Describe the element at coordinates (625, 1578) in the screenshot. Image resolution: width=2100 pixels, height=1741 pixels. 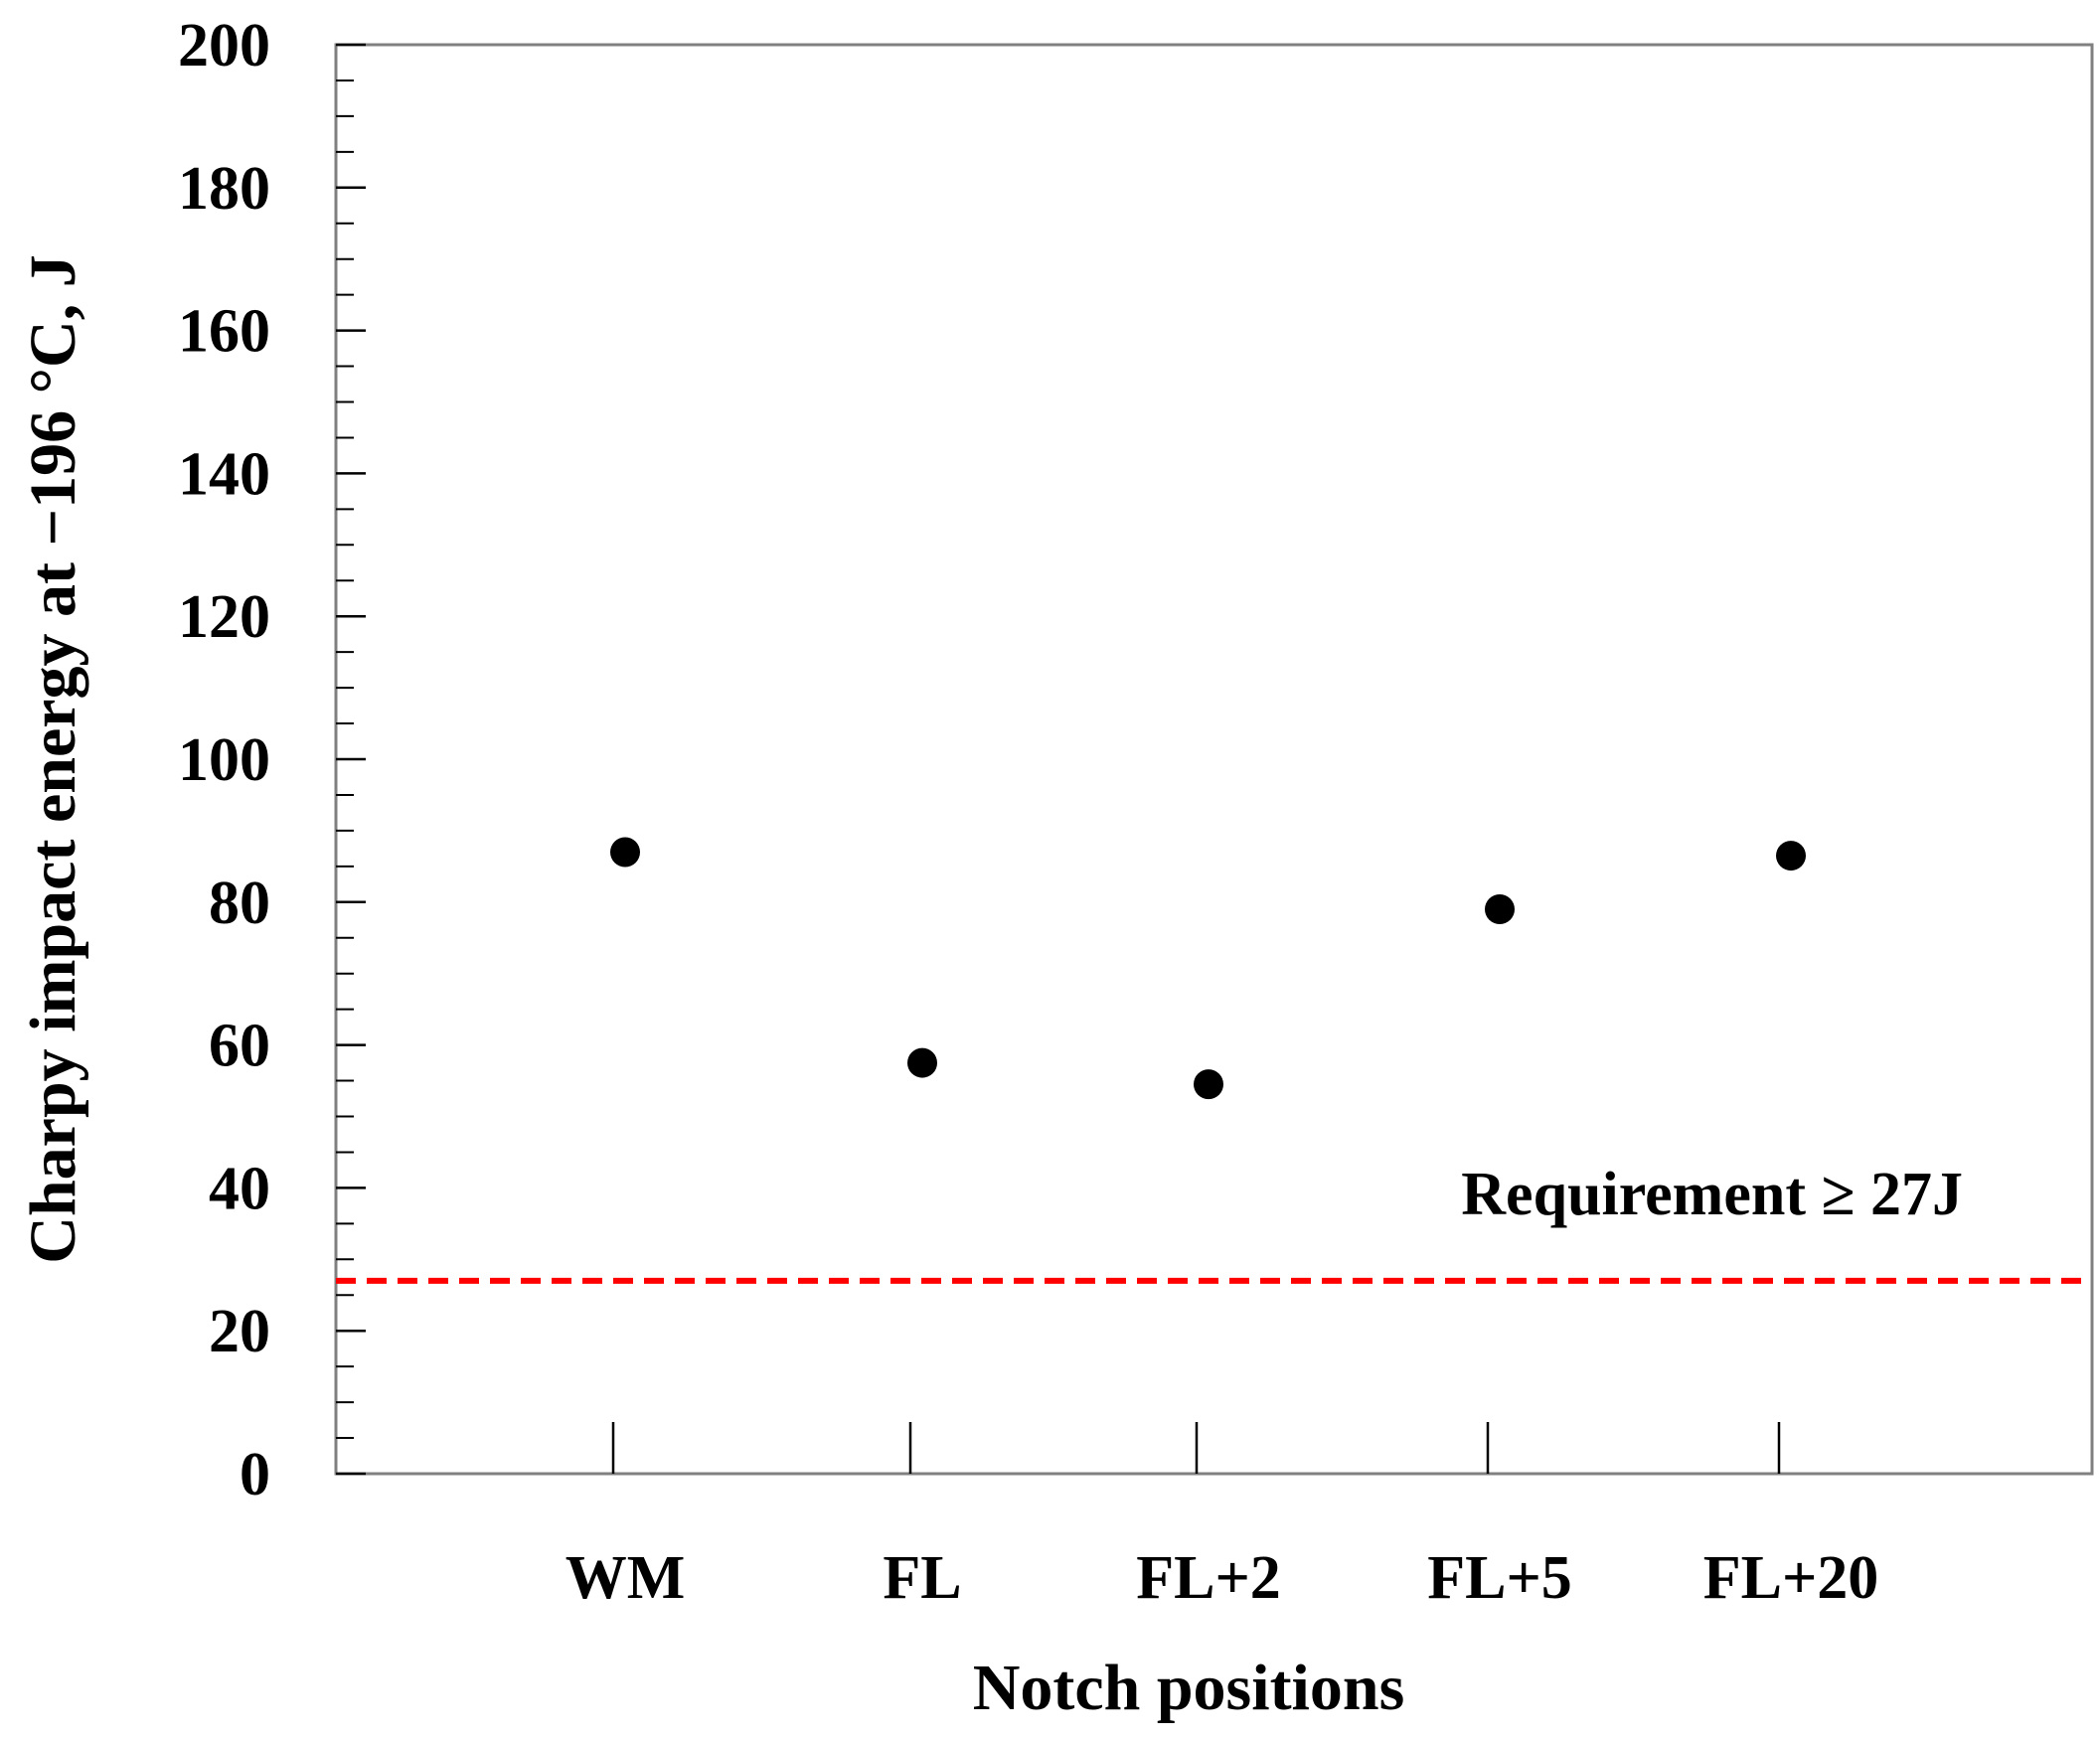
I see `x-tick-label: WM` at that location.